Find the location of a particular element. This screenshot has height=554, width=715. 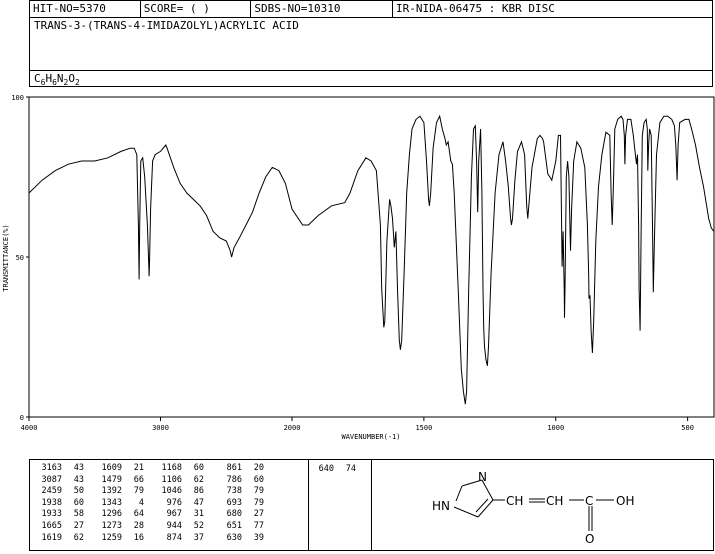

peak-row: 3163 43 1609 21 1168 60 861 20 is located at coordinates (150, 469).